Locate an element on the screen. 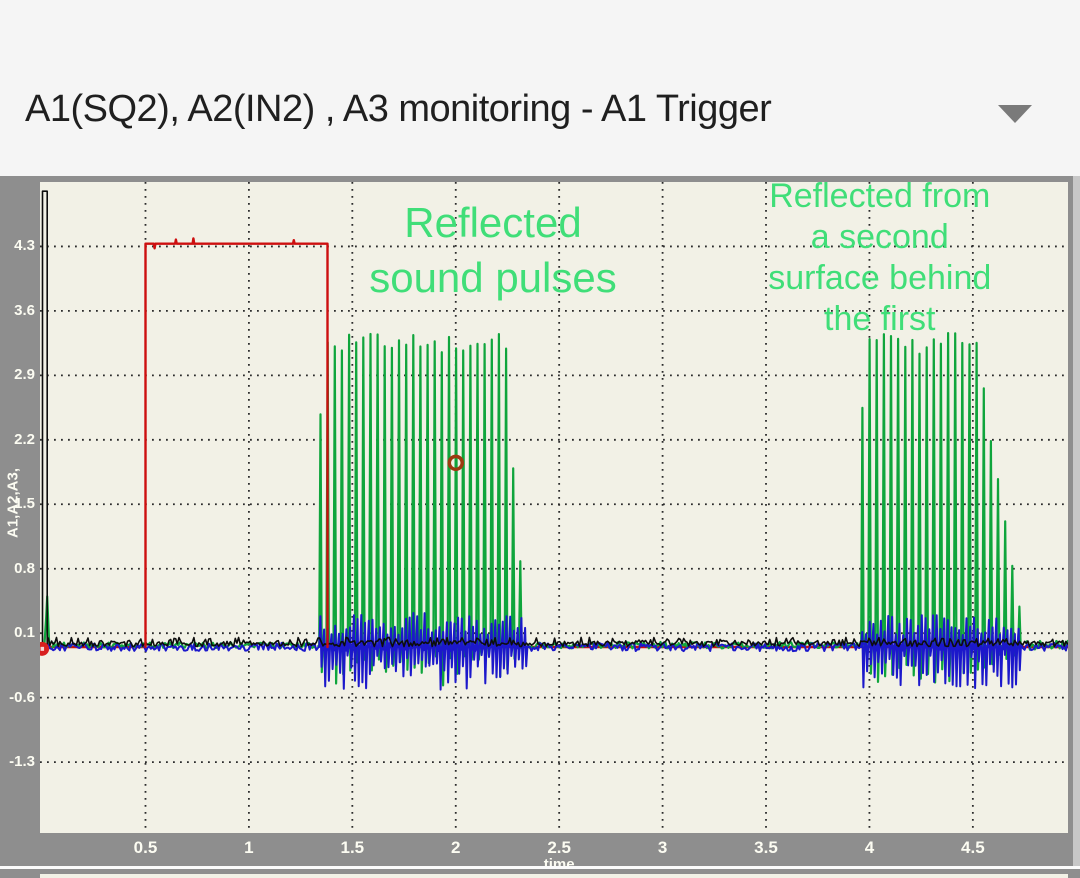 This screenshot has height=878, width=1080. y-tick-label: 3.6 is located at coordinates (24, 310).